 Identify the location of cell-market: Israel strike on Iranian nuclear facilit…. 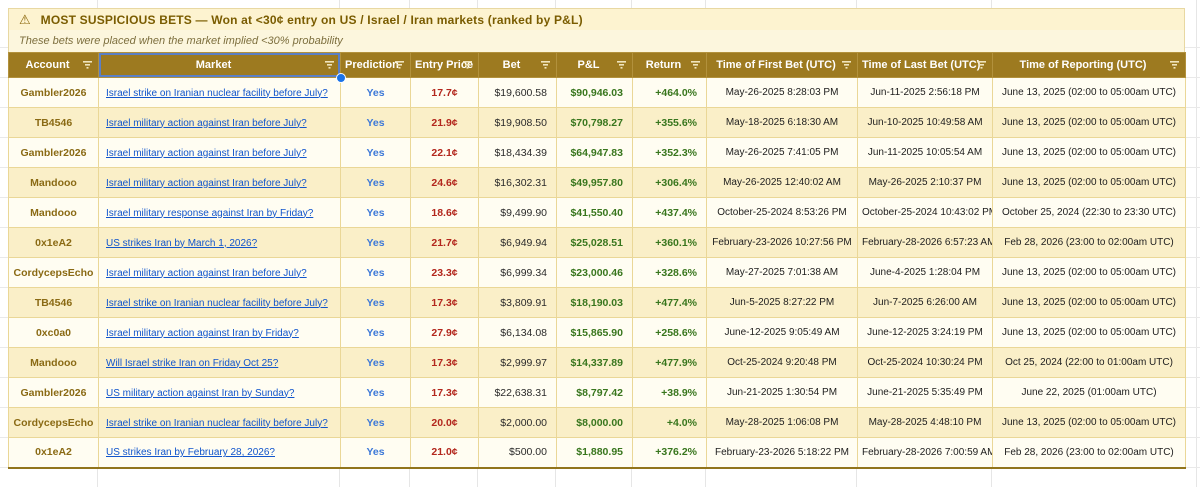
(219, 92).